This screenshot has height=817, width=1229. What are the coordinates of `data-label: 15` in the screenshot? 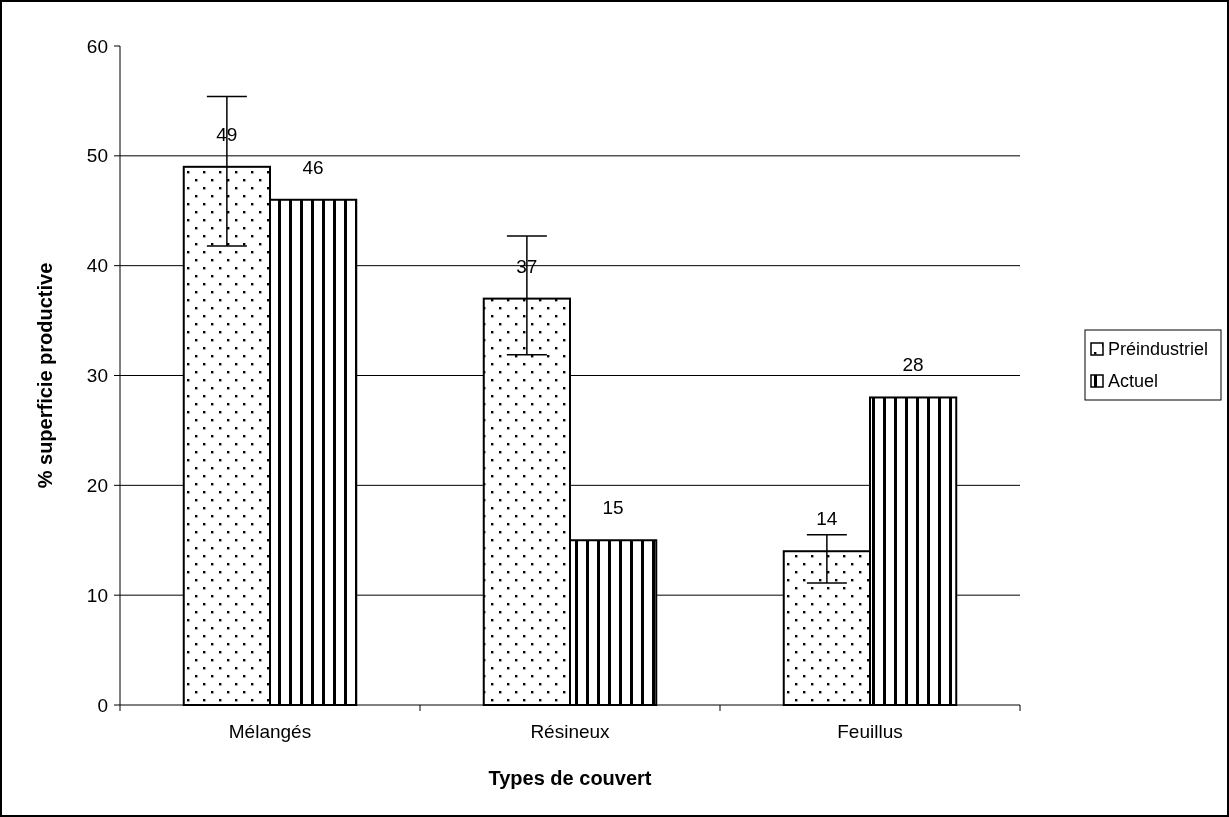 It's located at (613, 508).